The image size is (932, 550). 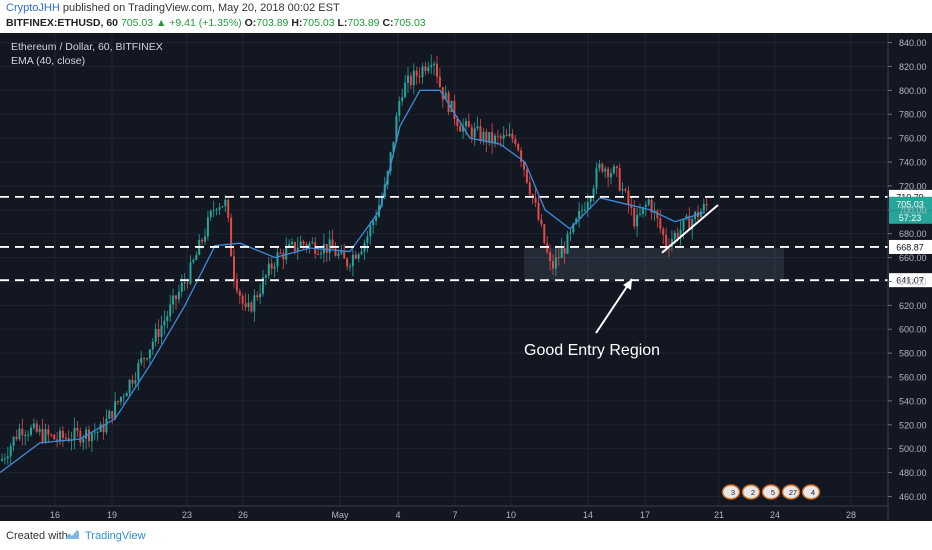 What do you see at coordinates (318, 23) in the screenshot?
I see `high-value: 705.03` at bounding box center [318, 23].